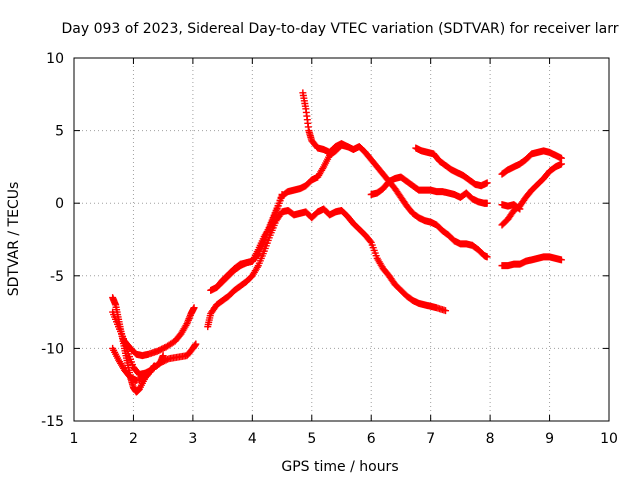  Describe the element at coordinates (531, 261) in the screenshot. I see `series-track-n` at that location.